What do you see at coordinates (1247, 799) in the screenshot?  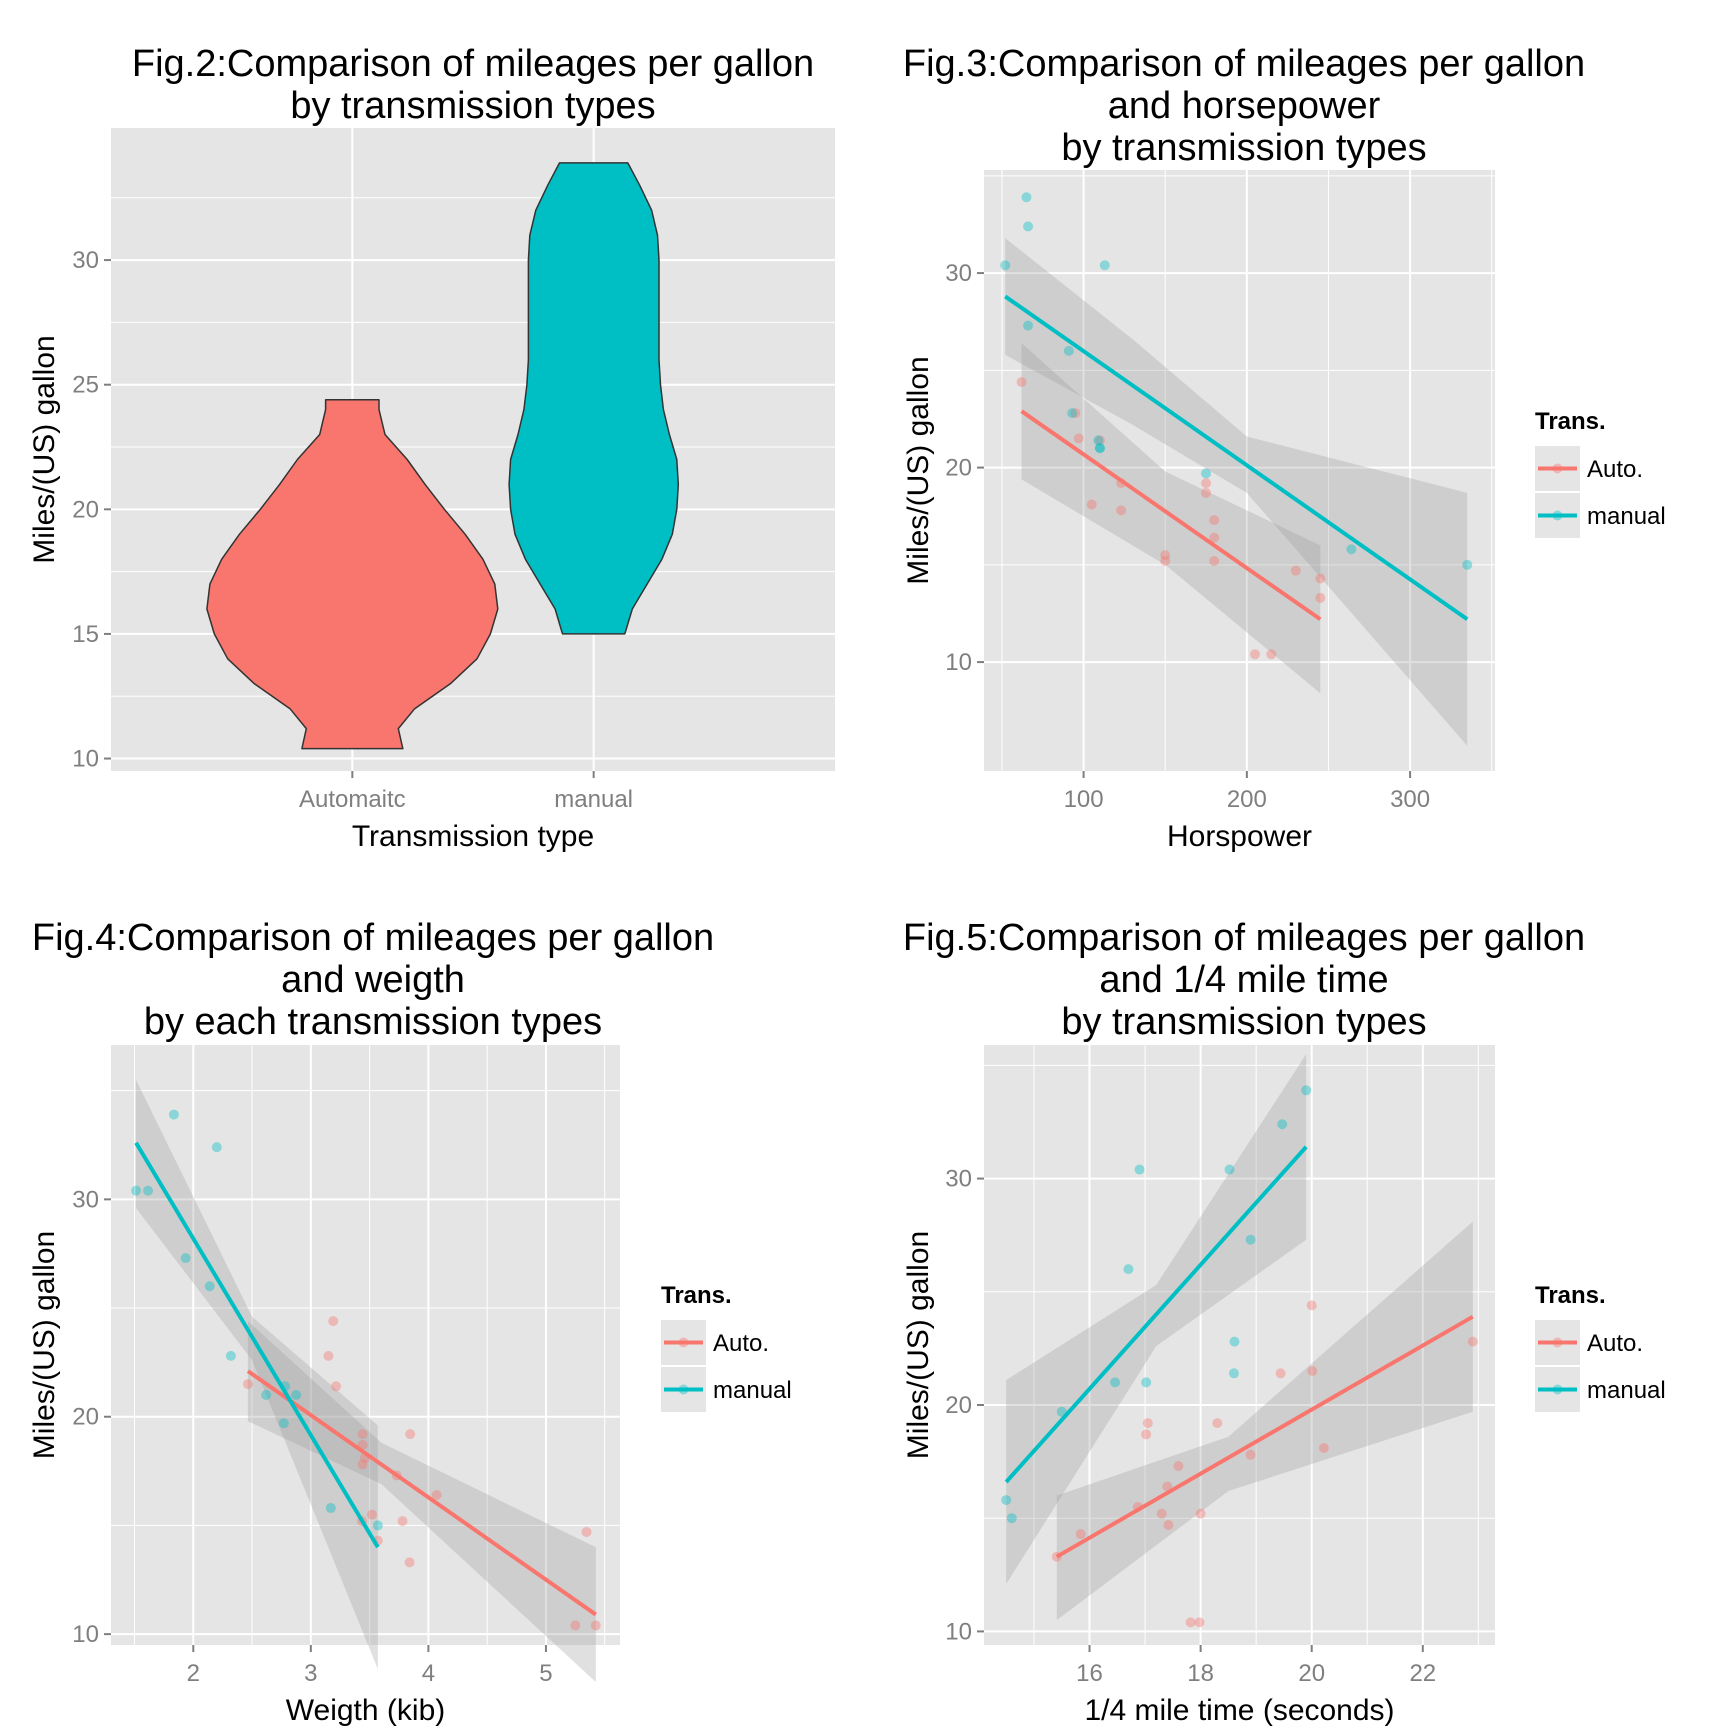 I see `x-tick-label: 200` at bounding box center [1247, 799].